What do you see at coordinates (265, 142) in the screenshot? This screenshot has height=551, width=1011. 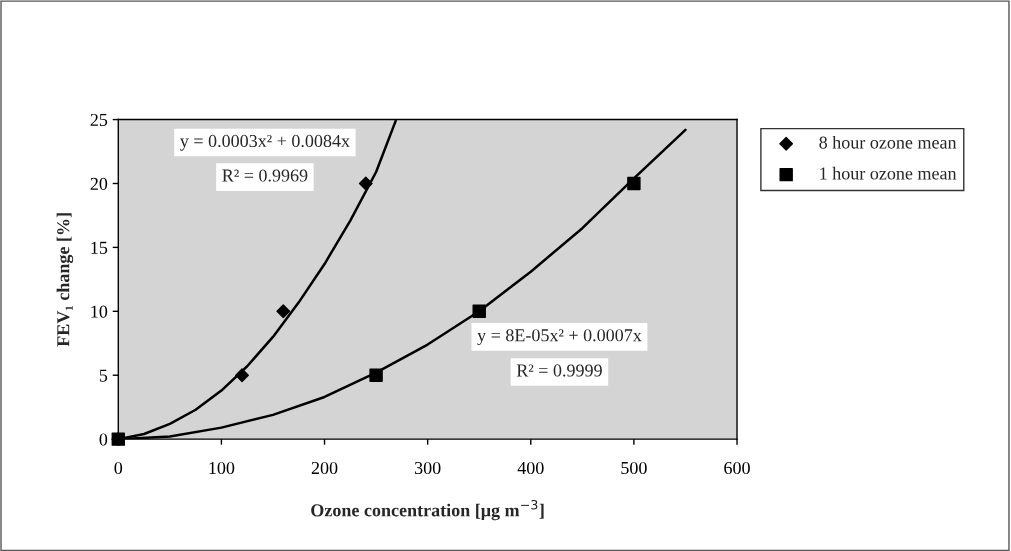 I see `annotation: y = 0.0003x² + 0.0084x` at bounding box center [265, 142].